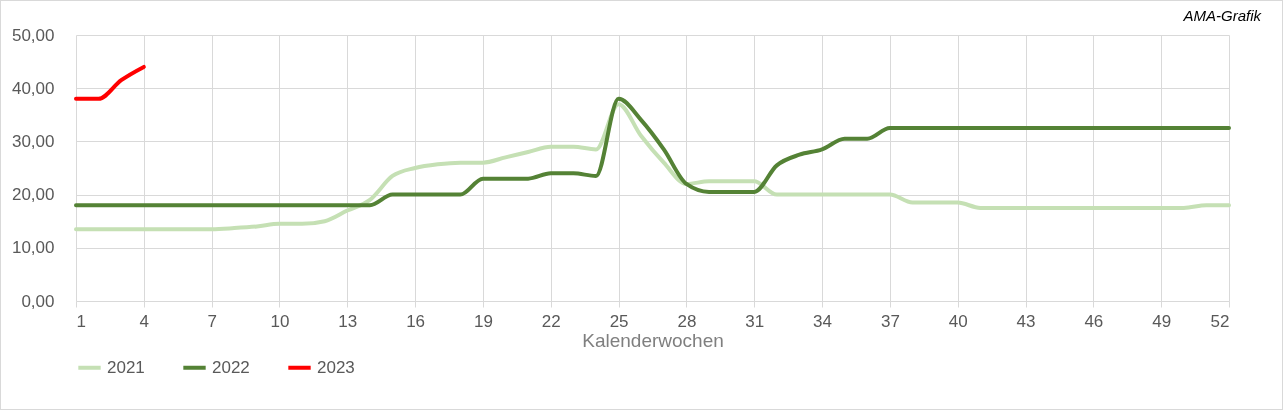  I want to click on x-tick-label: 37, so click(890, 321).